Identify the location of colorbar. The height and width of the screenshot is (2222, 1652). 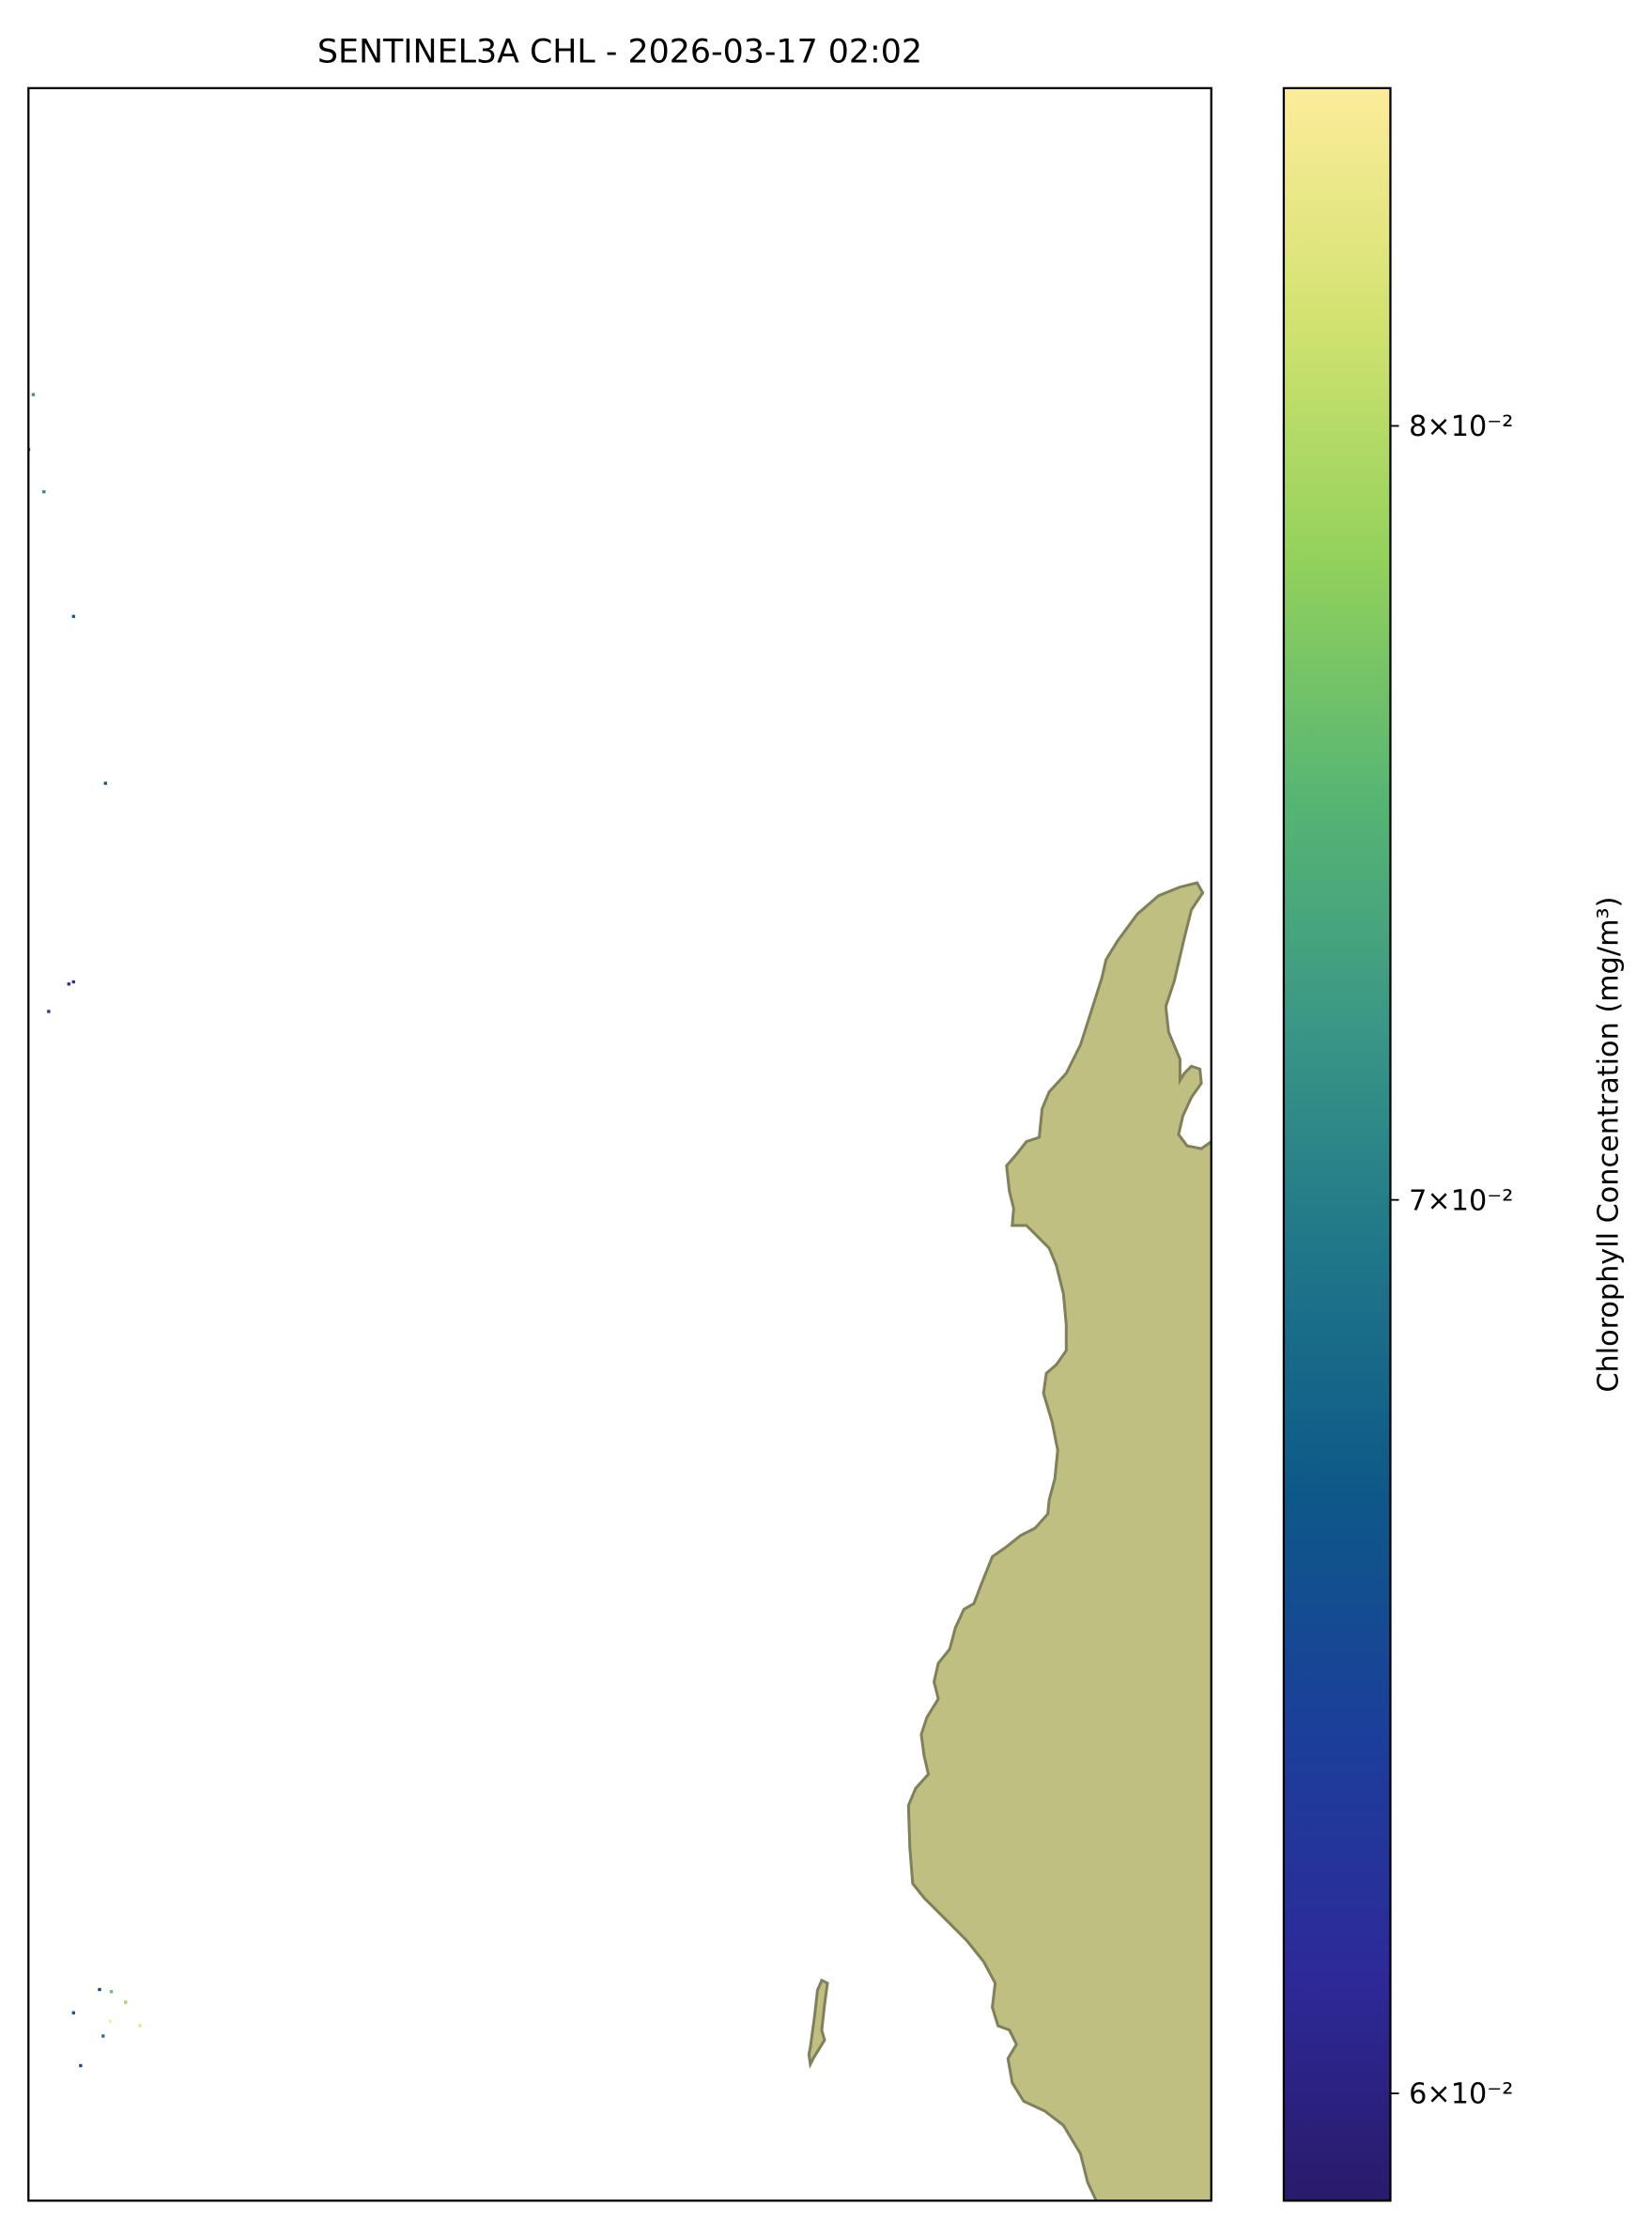
(1337, 1144).